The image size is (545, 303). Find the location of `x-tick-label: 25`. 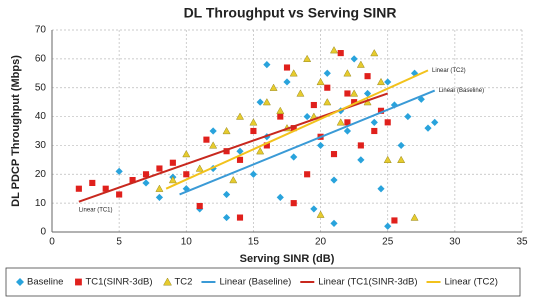

x-tick-label: 25 is located at coordinates (388, 242).